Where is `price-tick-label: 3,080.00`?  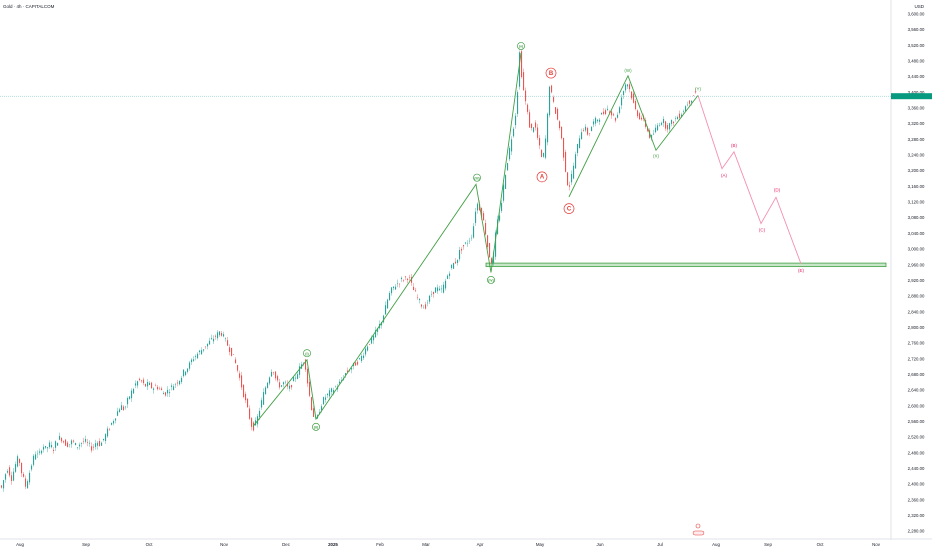 price-tick-label: 3,080.00 is located at coordinates (916, 217).